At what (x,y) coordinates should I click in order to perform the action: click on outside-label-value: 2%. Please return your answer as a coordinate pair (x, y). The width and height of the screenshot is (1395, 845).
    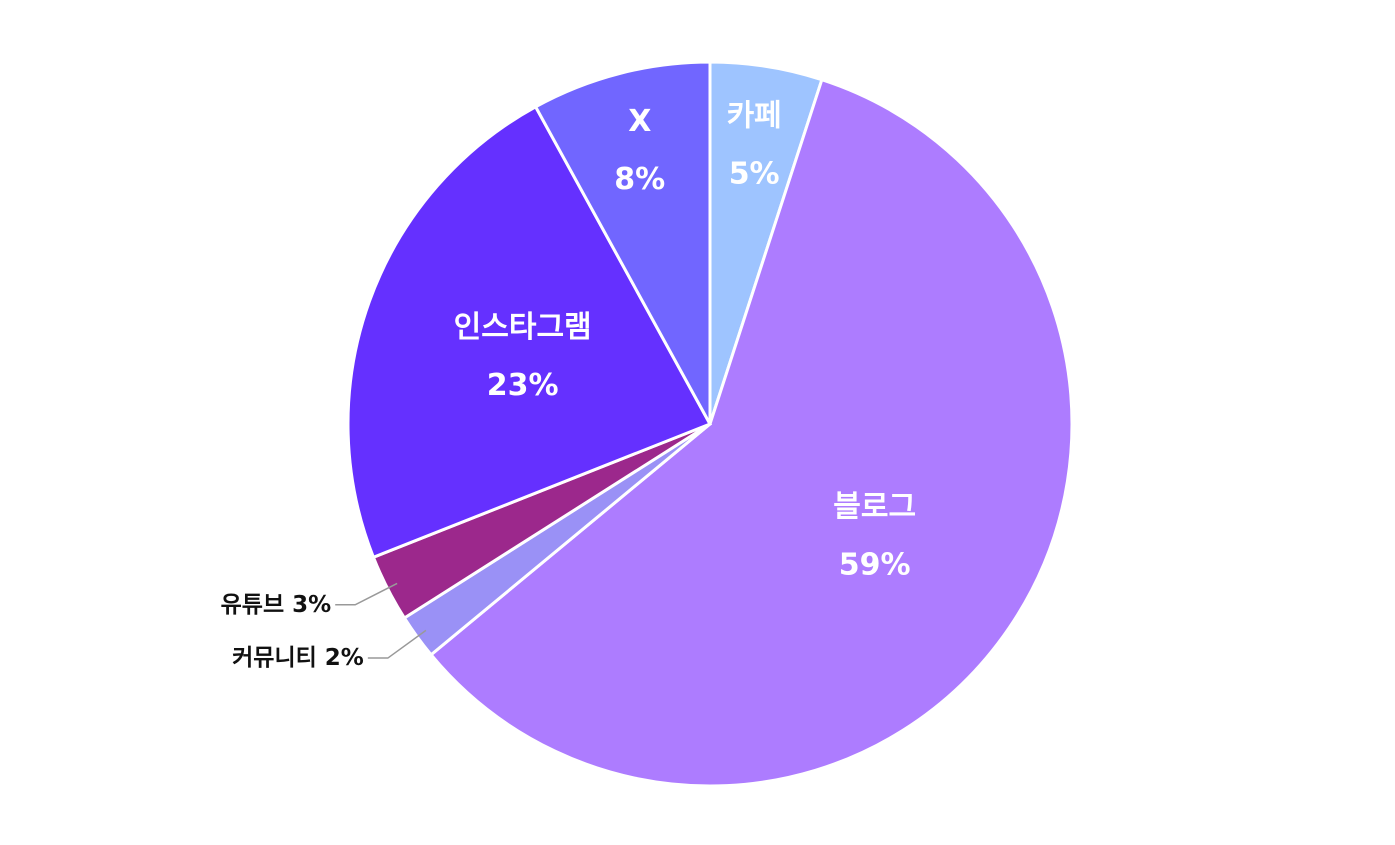
    Looking at the image, I should click on (344, 658).